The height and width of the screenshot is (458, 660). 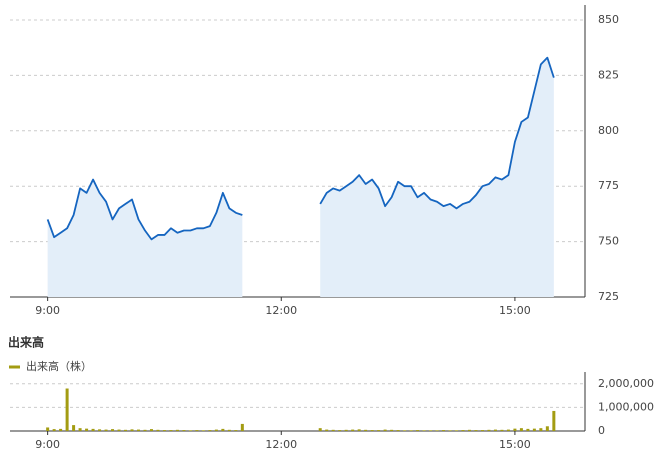 What do you see at coordinates (626, 383) in the screenshot?
I see `y-tick-label: 2,000,000` at bounding box center [626, 383].